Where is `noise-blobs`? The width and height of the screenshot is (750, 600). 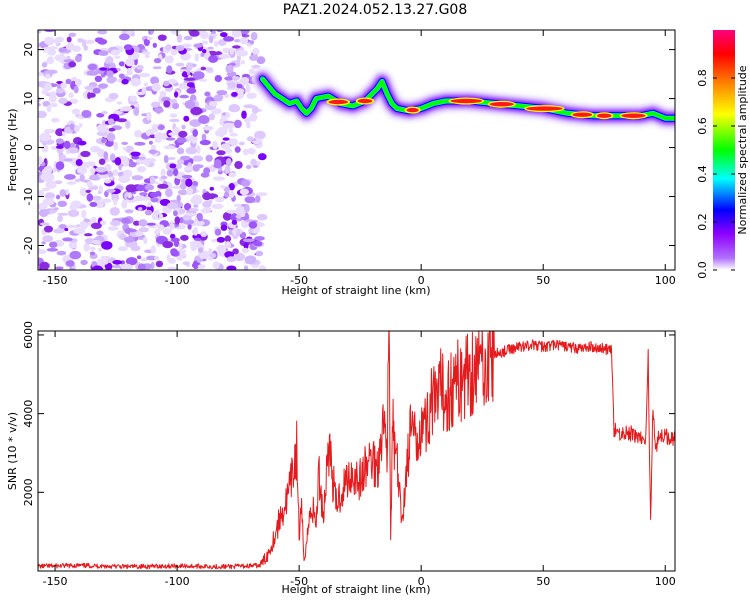 noise-blobs is located at coordinates (153, 150).